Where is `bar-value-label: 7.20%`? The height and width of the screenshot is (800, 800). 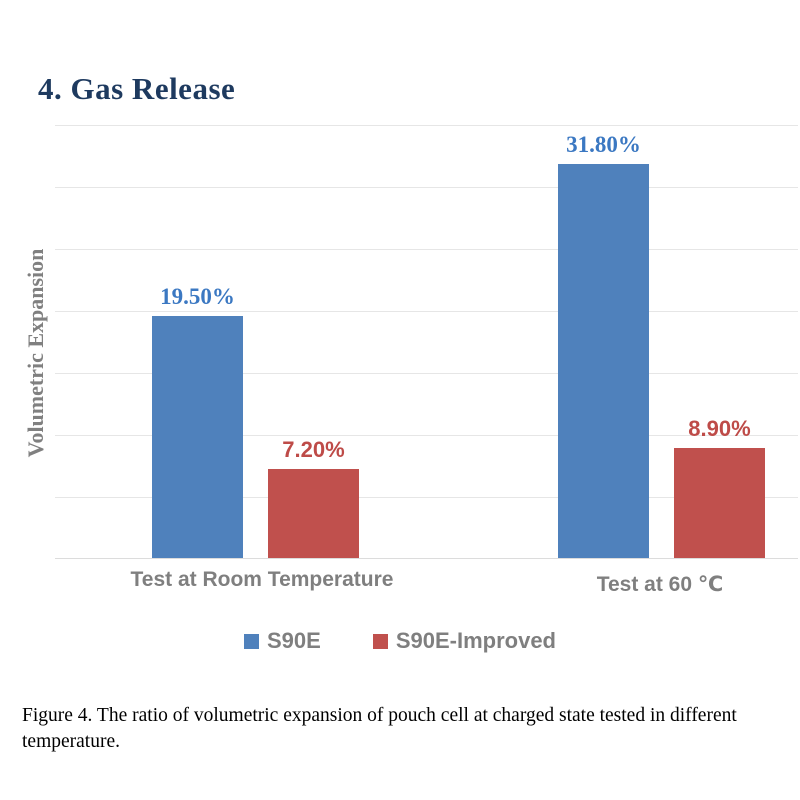
bar-value-label: 7.20% is located at coordinates (313, 449).